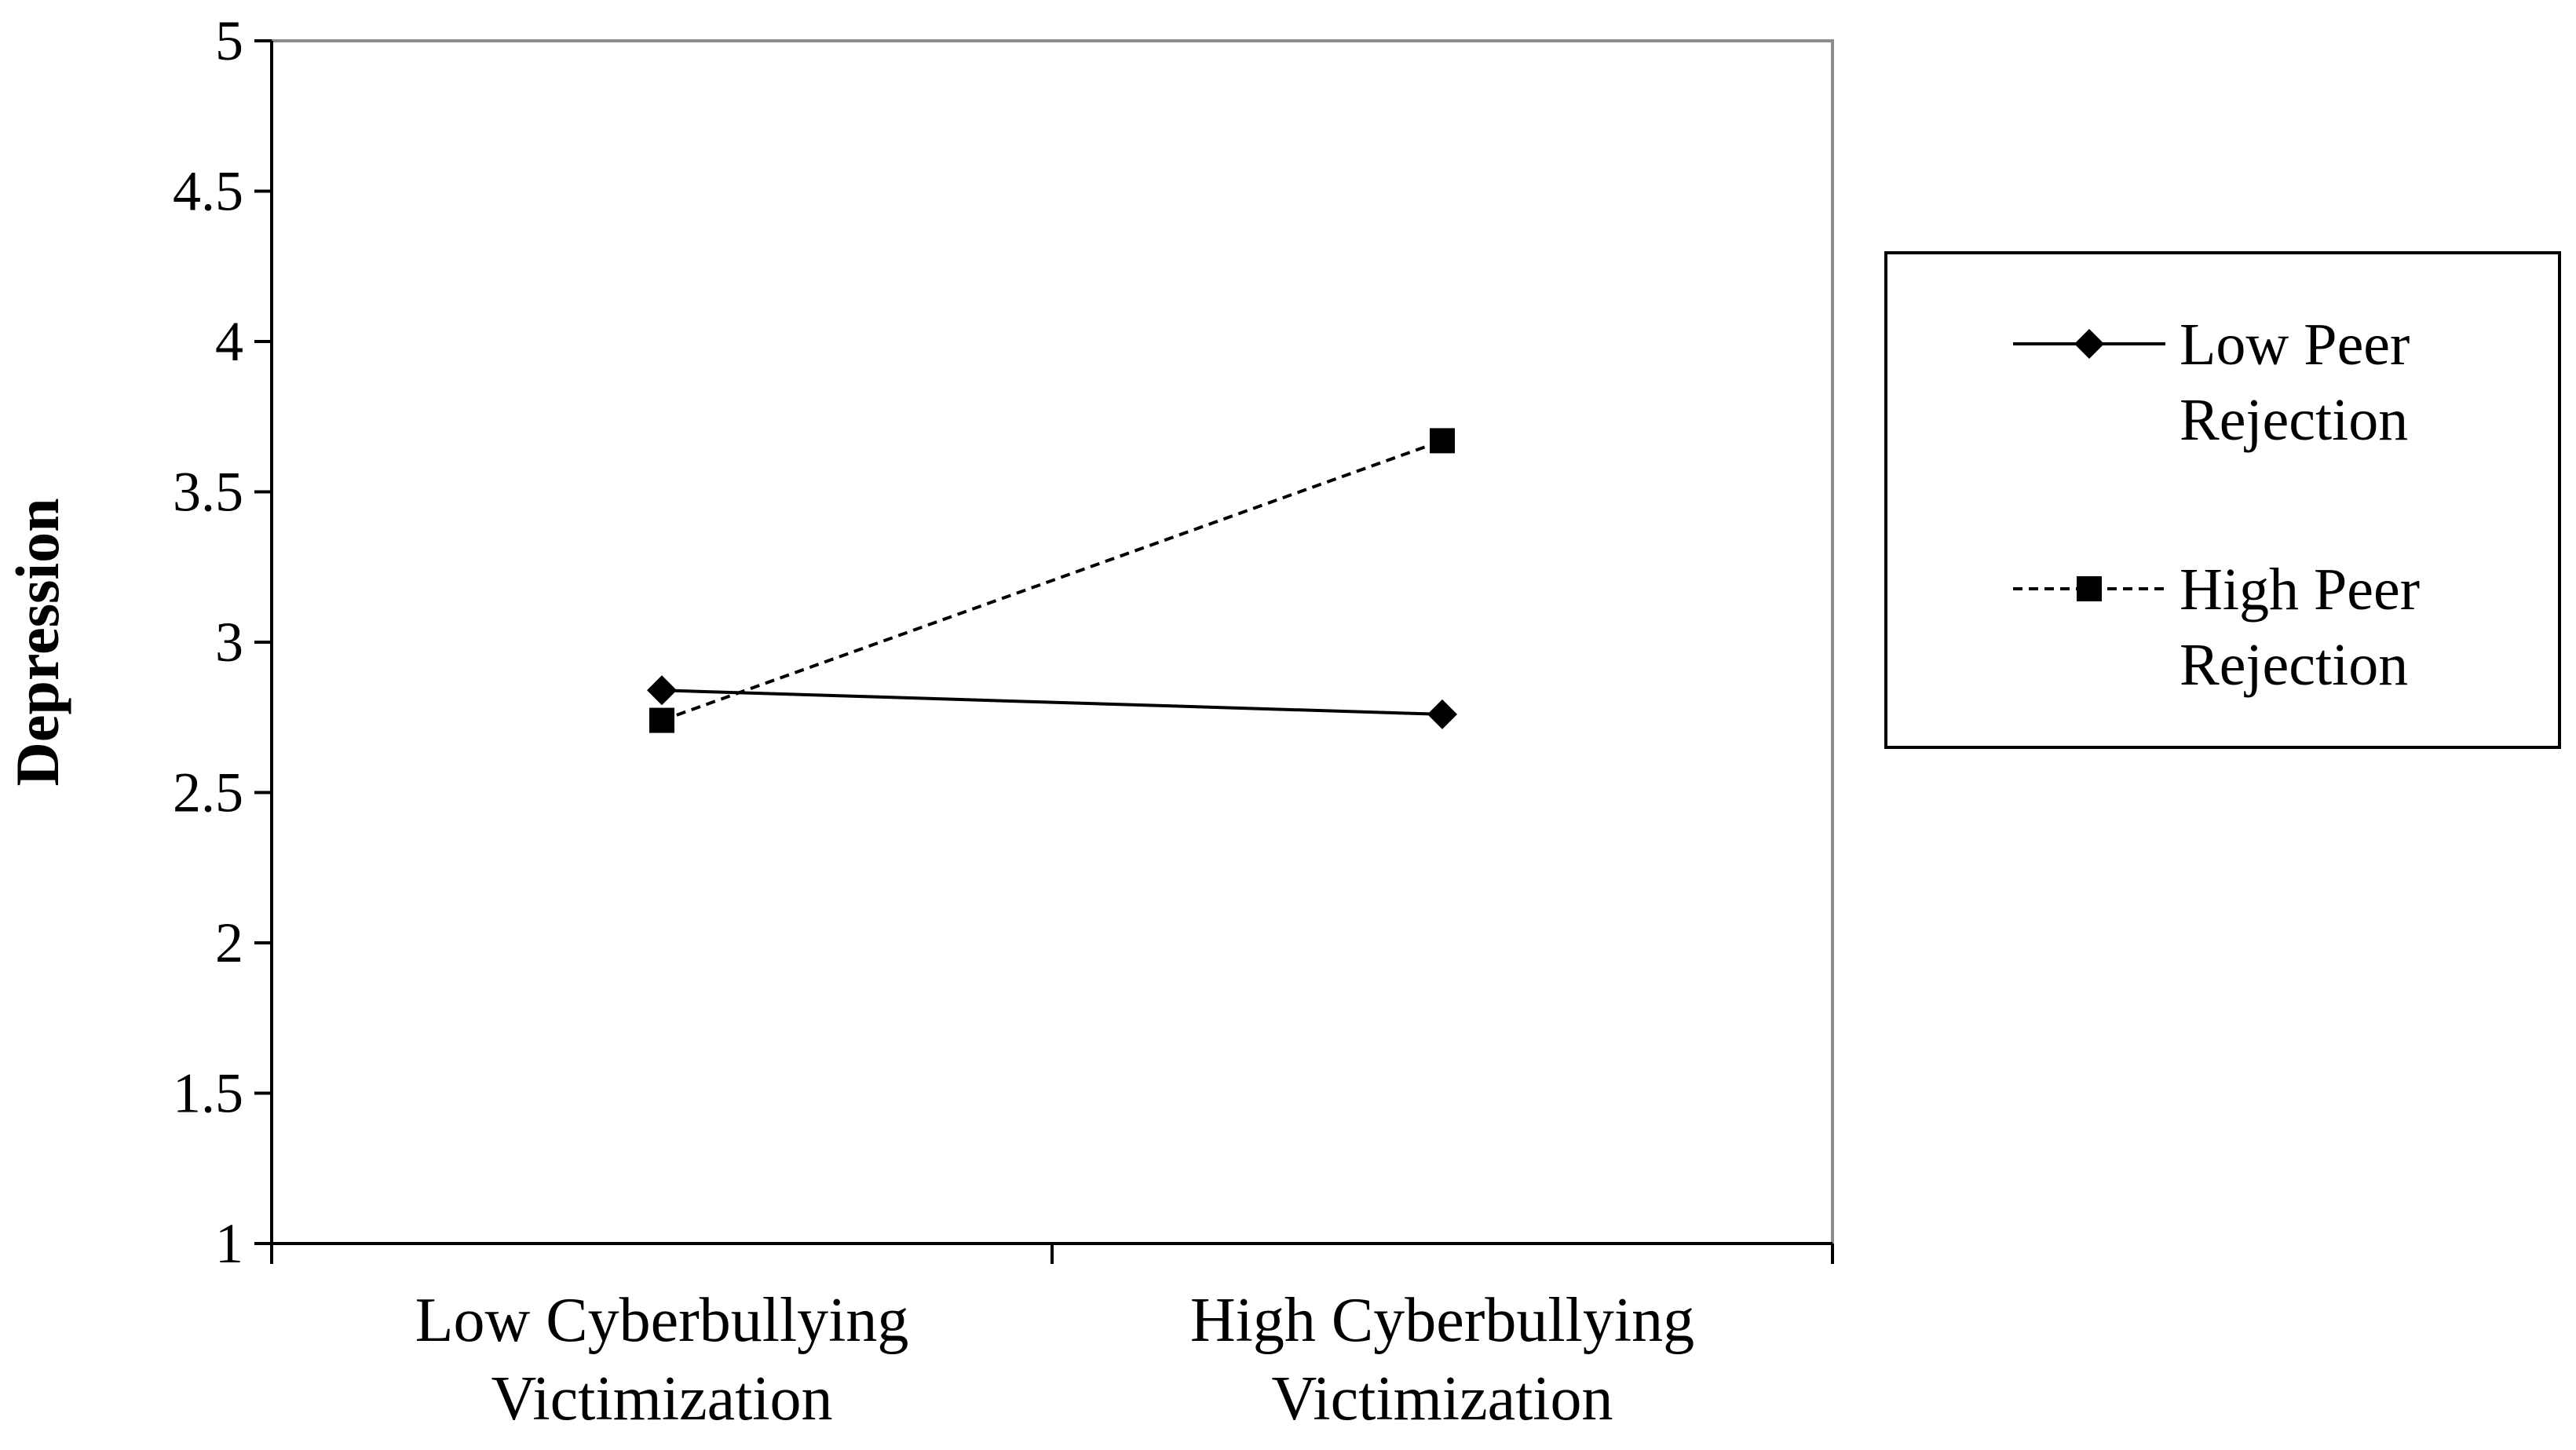 This screenshot has height=1450, width=2576. What do you see at coordinates (208, 191) in the screenshot?
I see `y-tick-label: 4.5` at bounding box center [208, 191].